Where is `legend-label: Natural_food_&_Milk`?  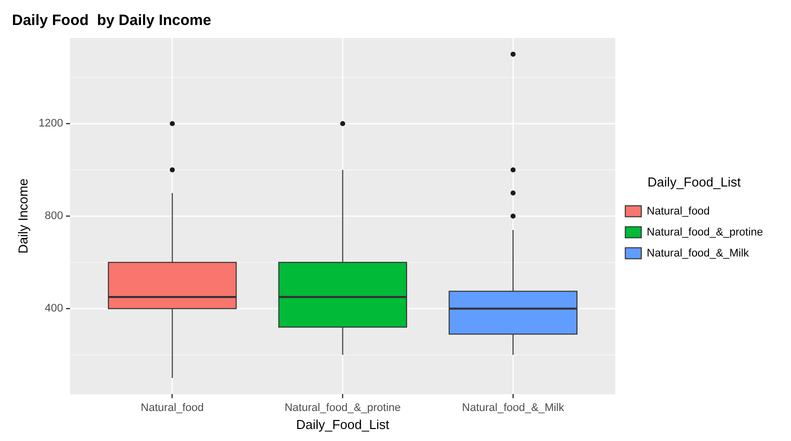
legend-label: Natural_food_&_Milk is located at coordinates (698, 253).